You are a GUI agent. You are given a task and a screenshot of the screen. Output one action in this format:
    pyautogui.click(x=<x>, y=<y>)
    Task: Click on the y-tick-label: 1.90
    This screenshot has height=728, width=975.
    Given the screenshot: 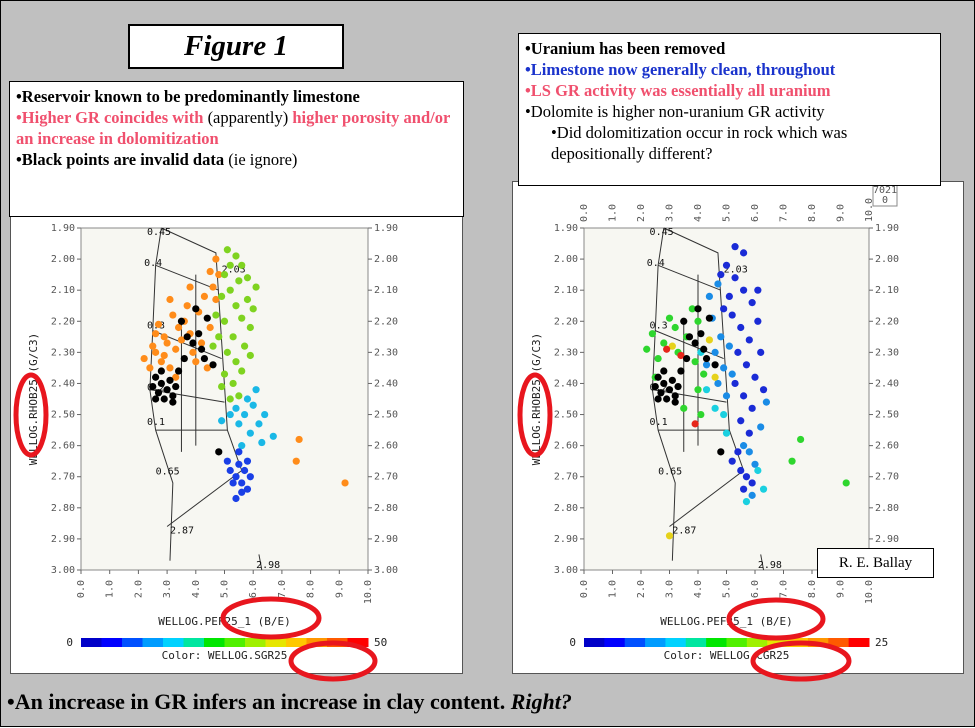 What is the action you would take?
    pyautogui.click(x=63, y=228)
    